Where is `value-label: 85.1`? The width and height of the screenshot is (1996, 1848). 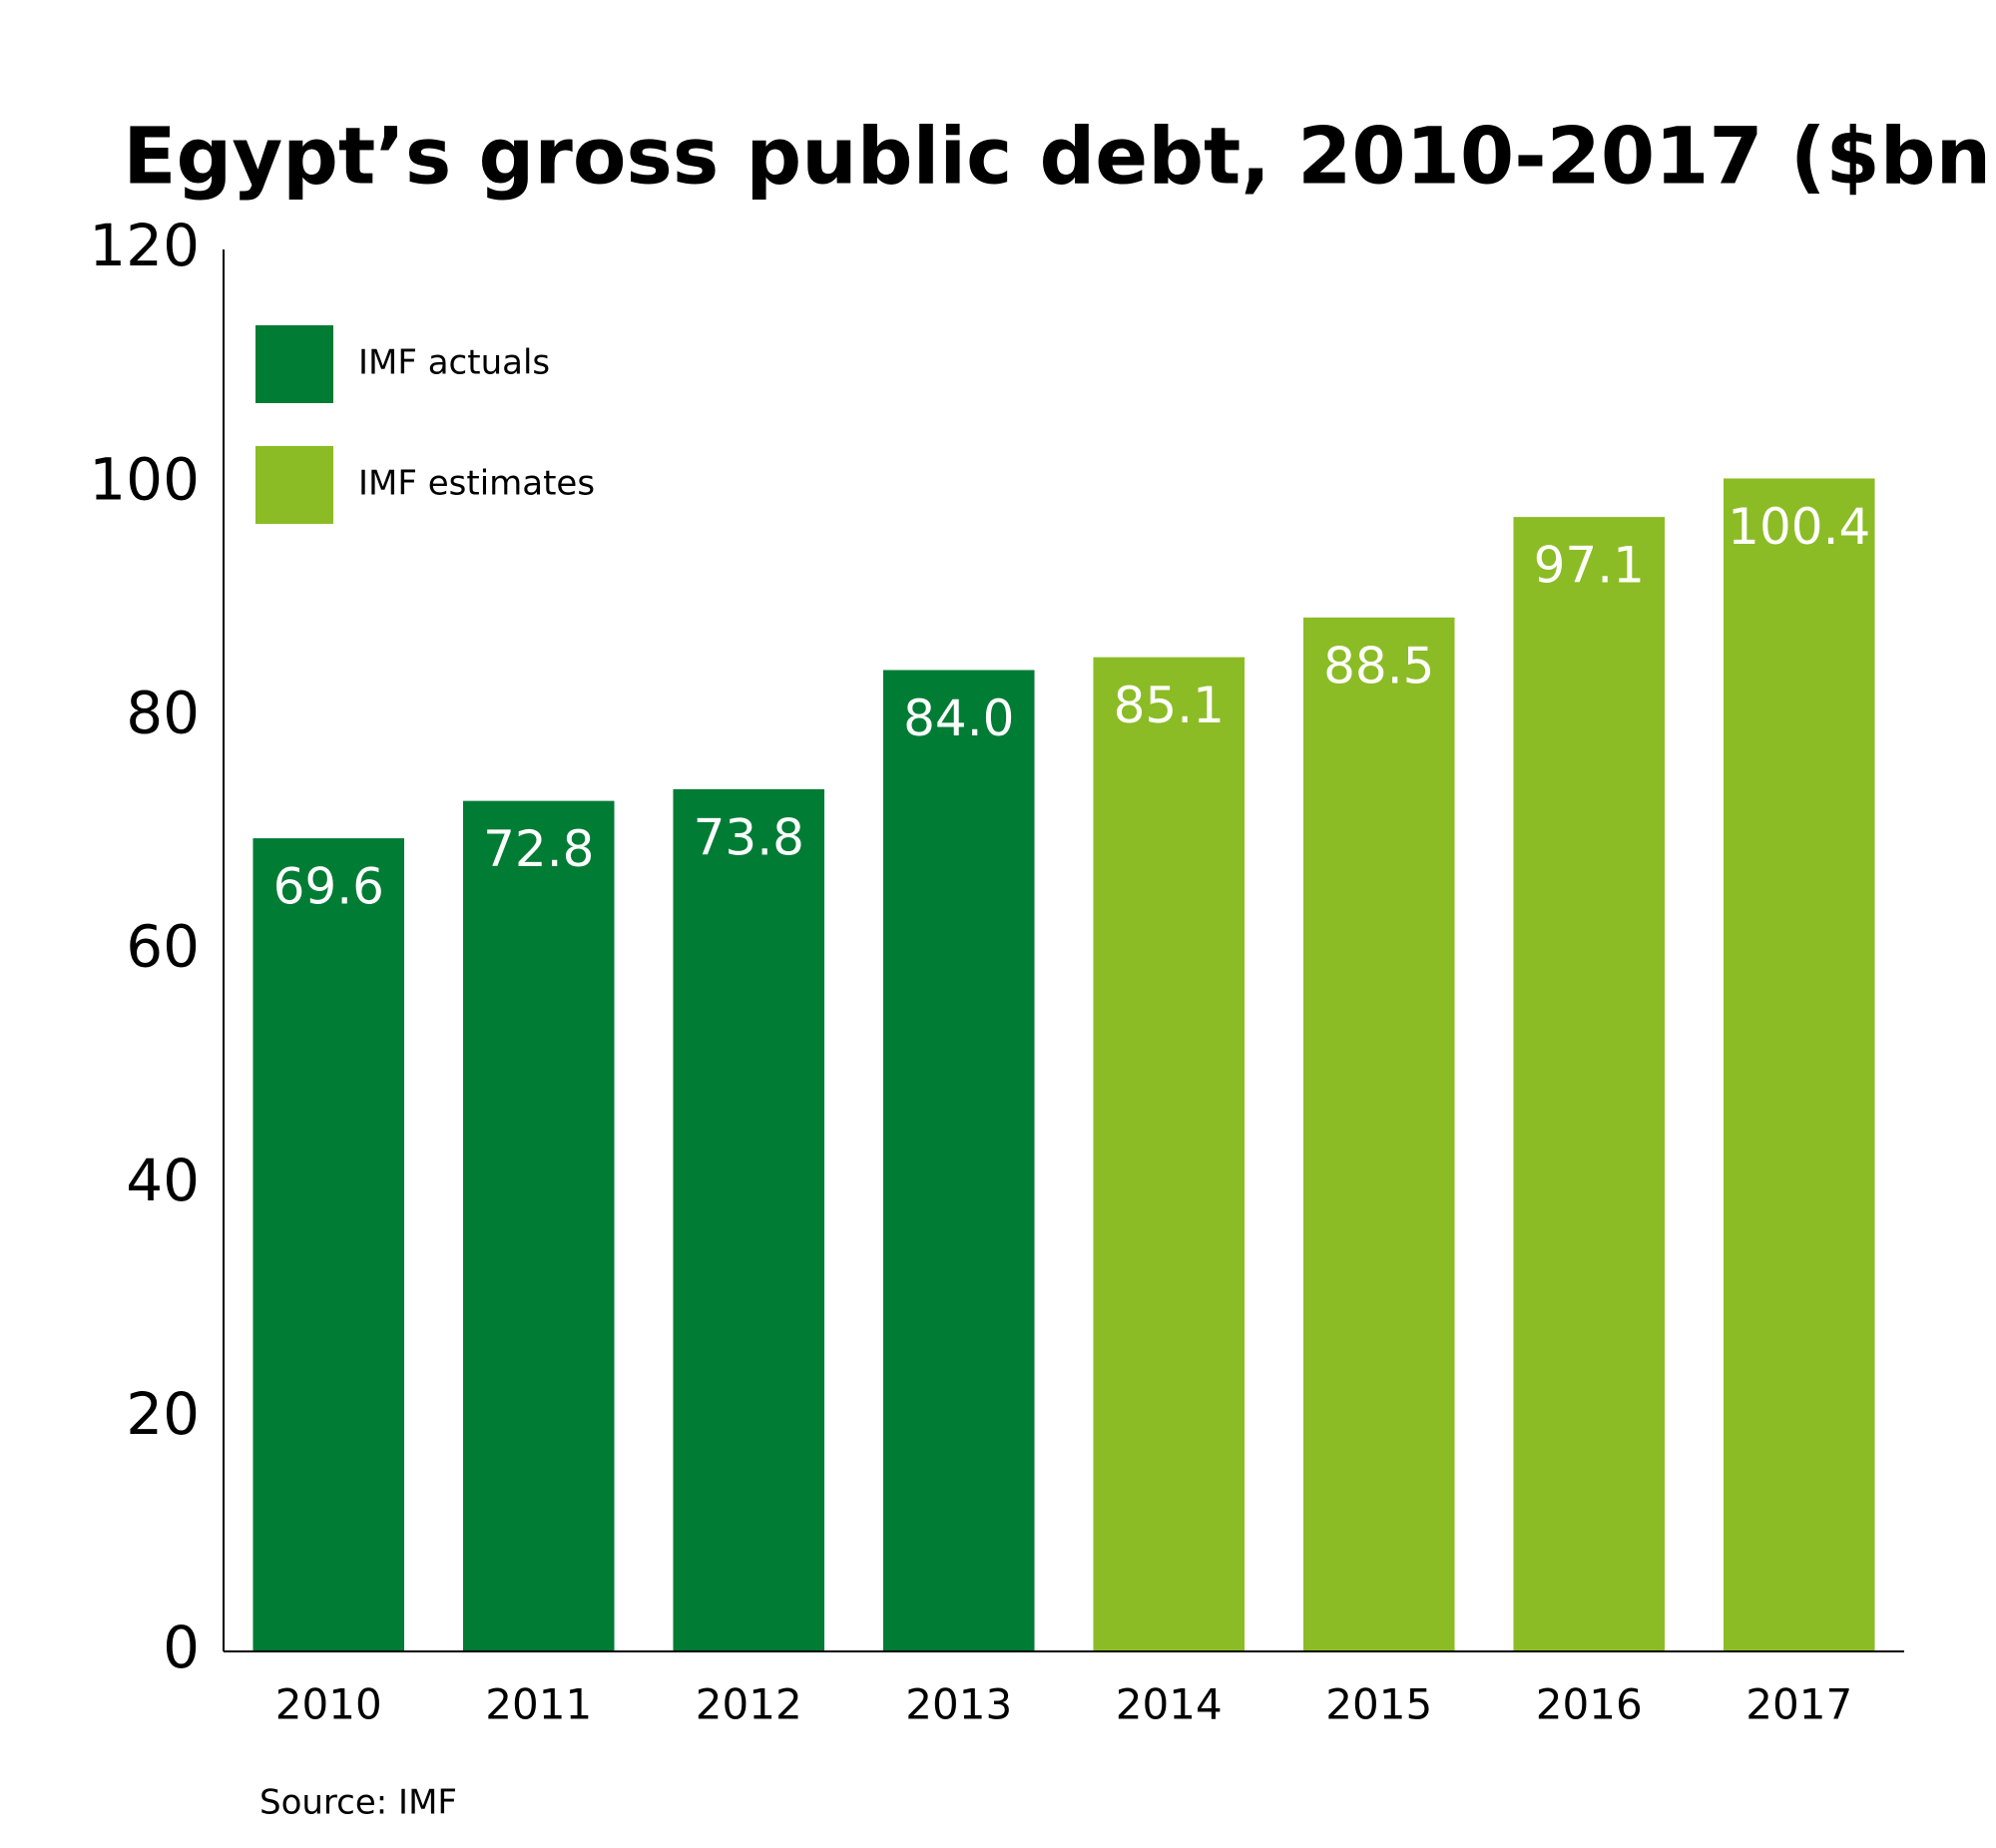
value-label: 85.1 is located at coordinates (1169, 705).